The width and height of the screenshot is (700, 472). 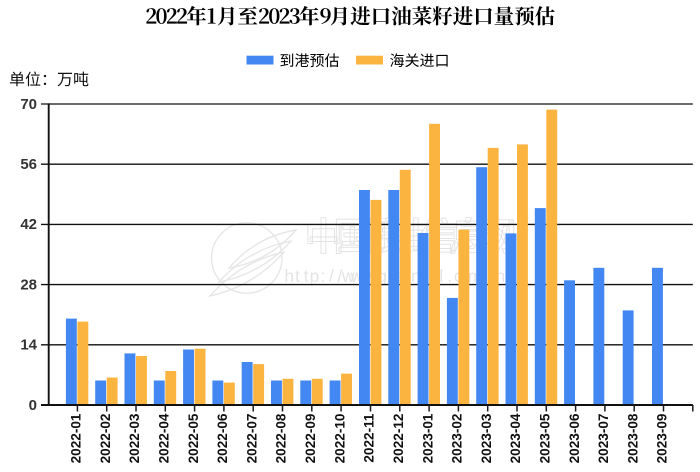 What do you see at coordinates (662, 438) in the screenshot?
I see `svg-text: 2023-09` at bounding box center [662, 438].